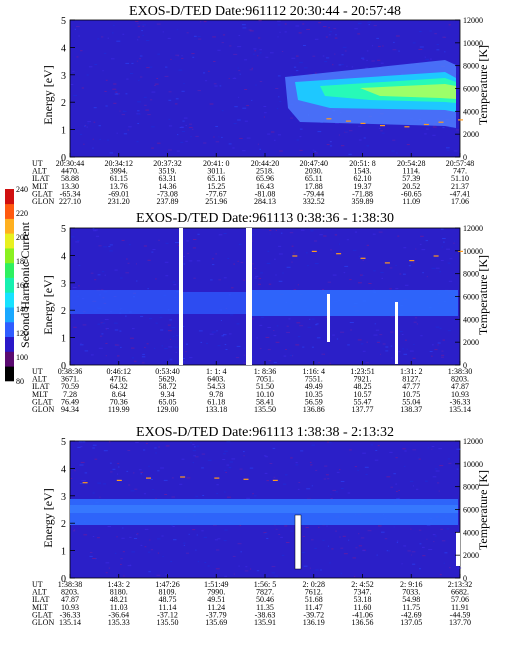 The image size is (505, 649). I want to click on orbit-value: 7.28, so click(70, 394).